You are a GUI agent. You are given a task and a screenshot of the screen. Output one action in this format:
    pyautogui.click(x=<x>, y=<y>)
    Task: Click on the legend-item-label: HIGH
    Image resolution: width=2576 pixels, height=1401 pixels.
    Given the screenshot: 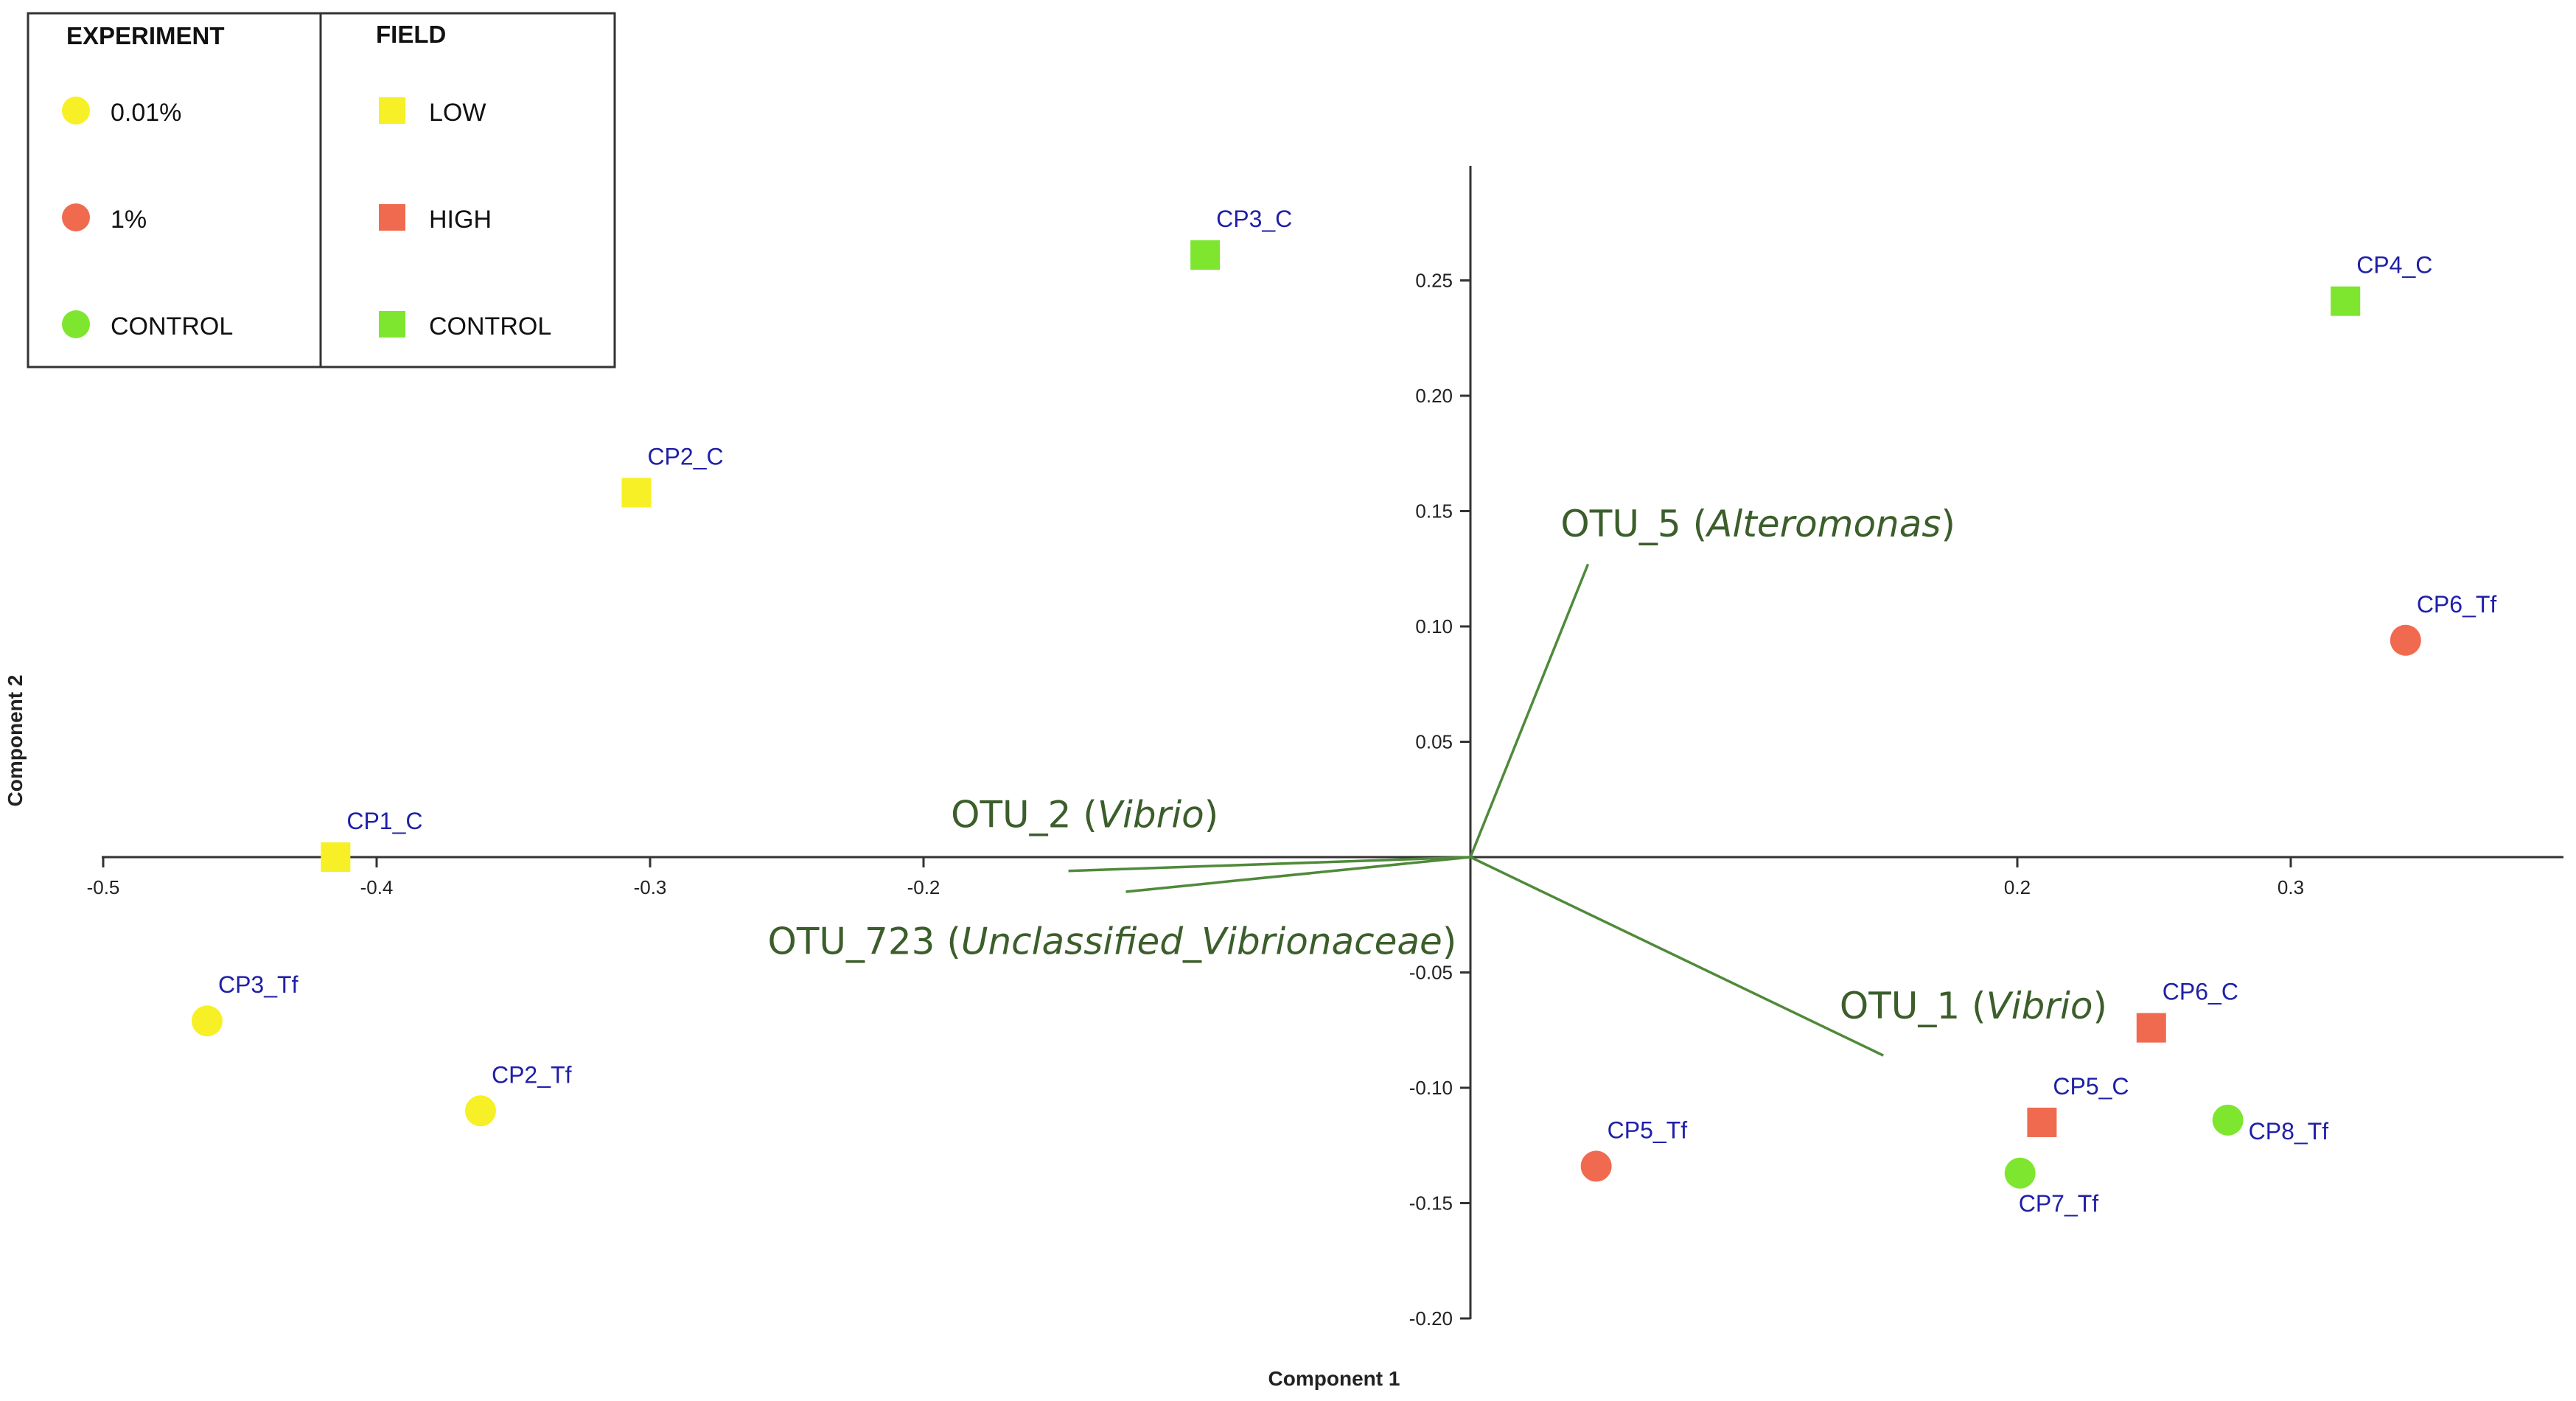 What is the action you would take?
    pyautogui.click(x=460, y=220)
    